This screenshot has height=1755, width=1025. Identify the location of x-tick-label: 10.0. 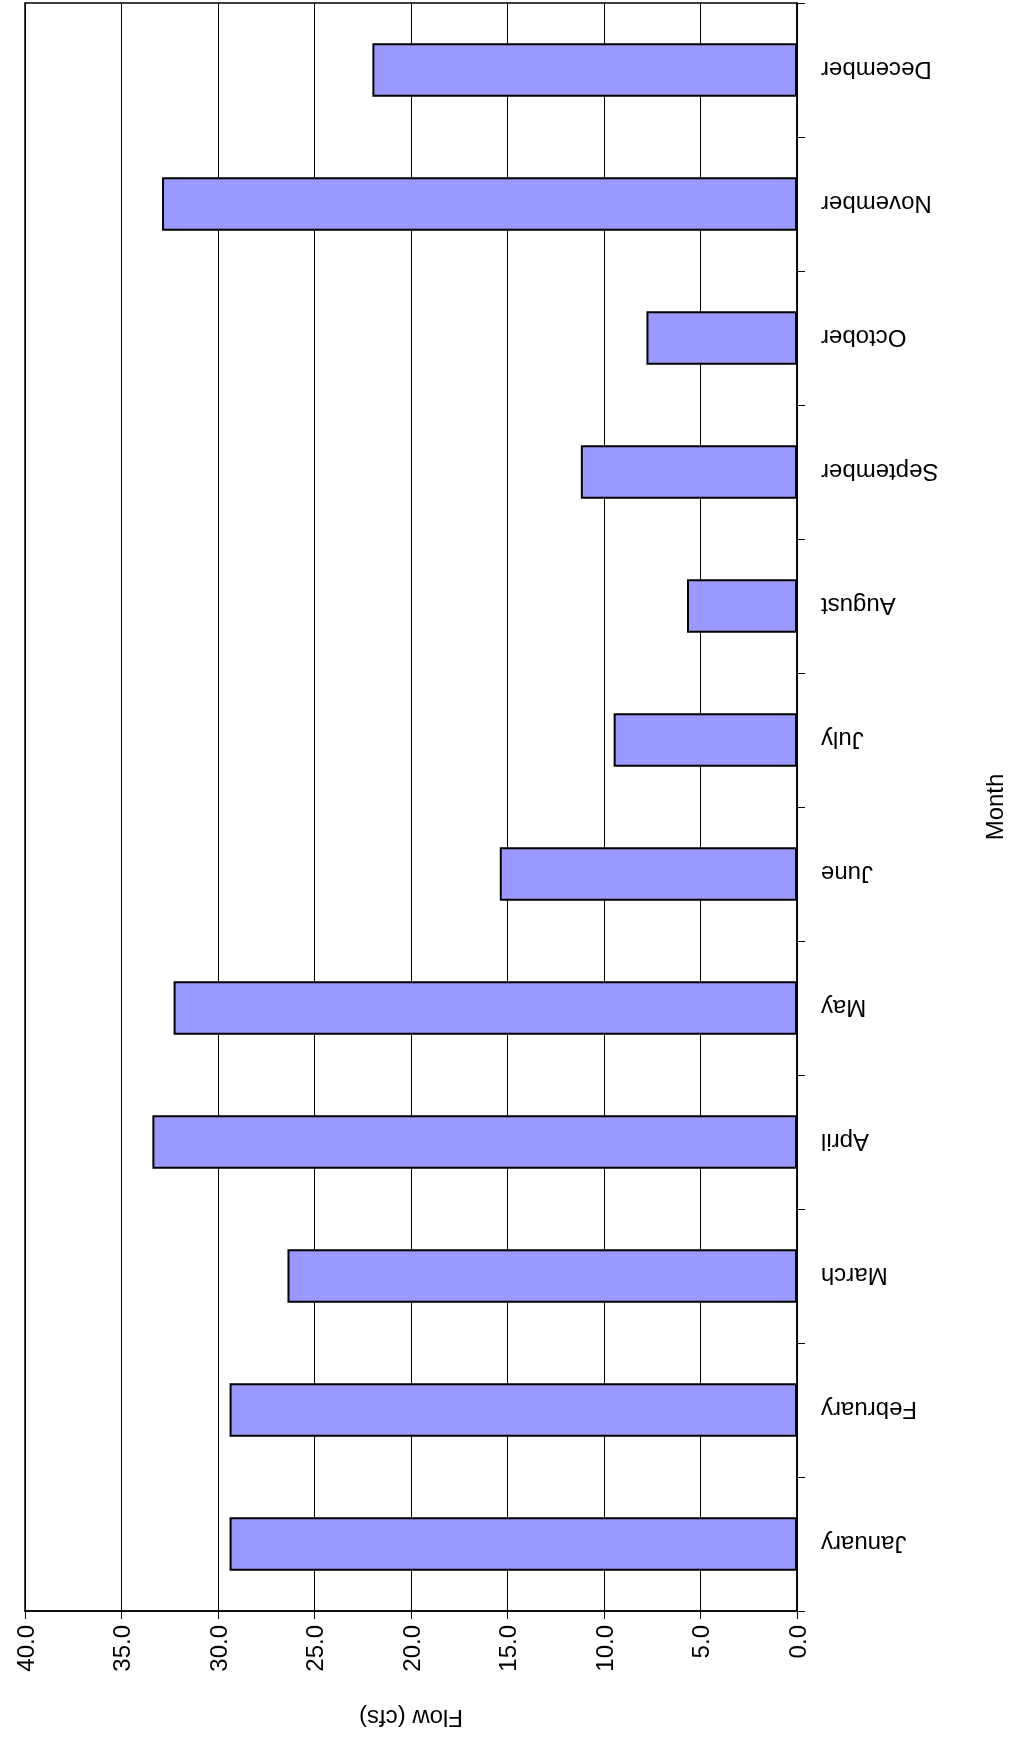
(604, 1648).